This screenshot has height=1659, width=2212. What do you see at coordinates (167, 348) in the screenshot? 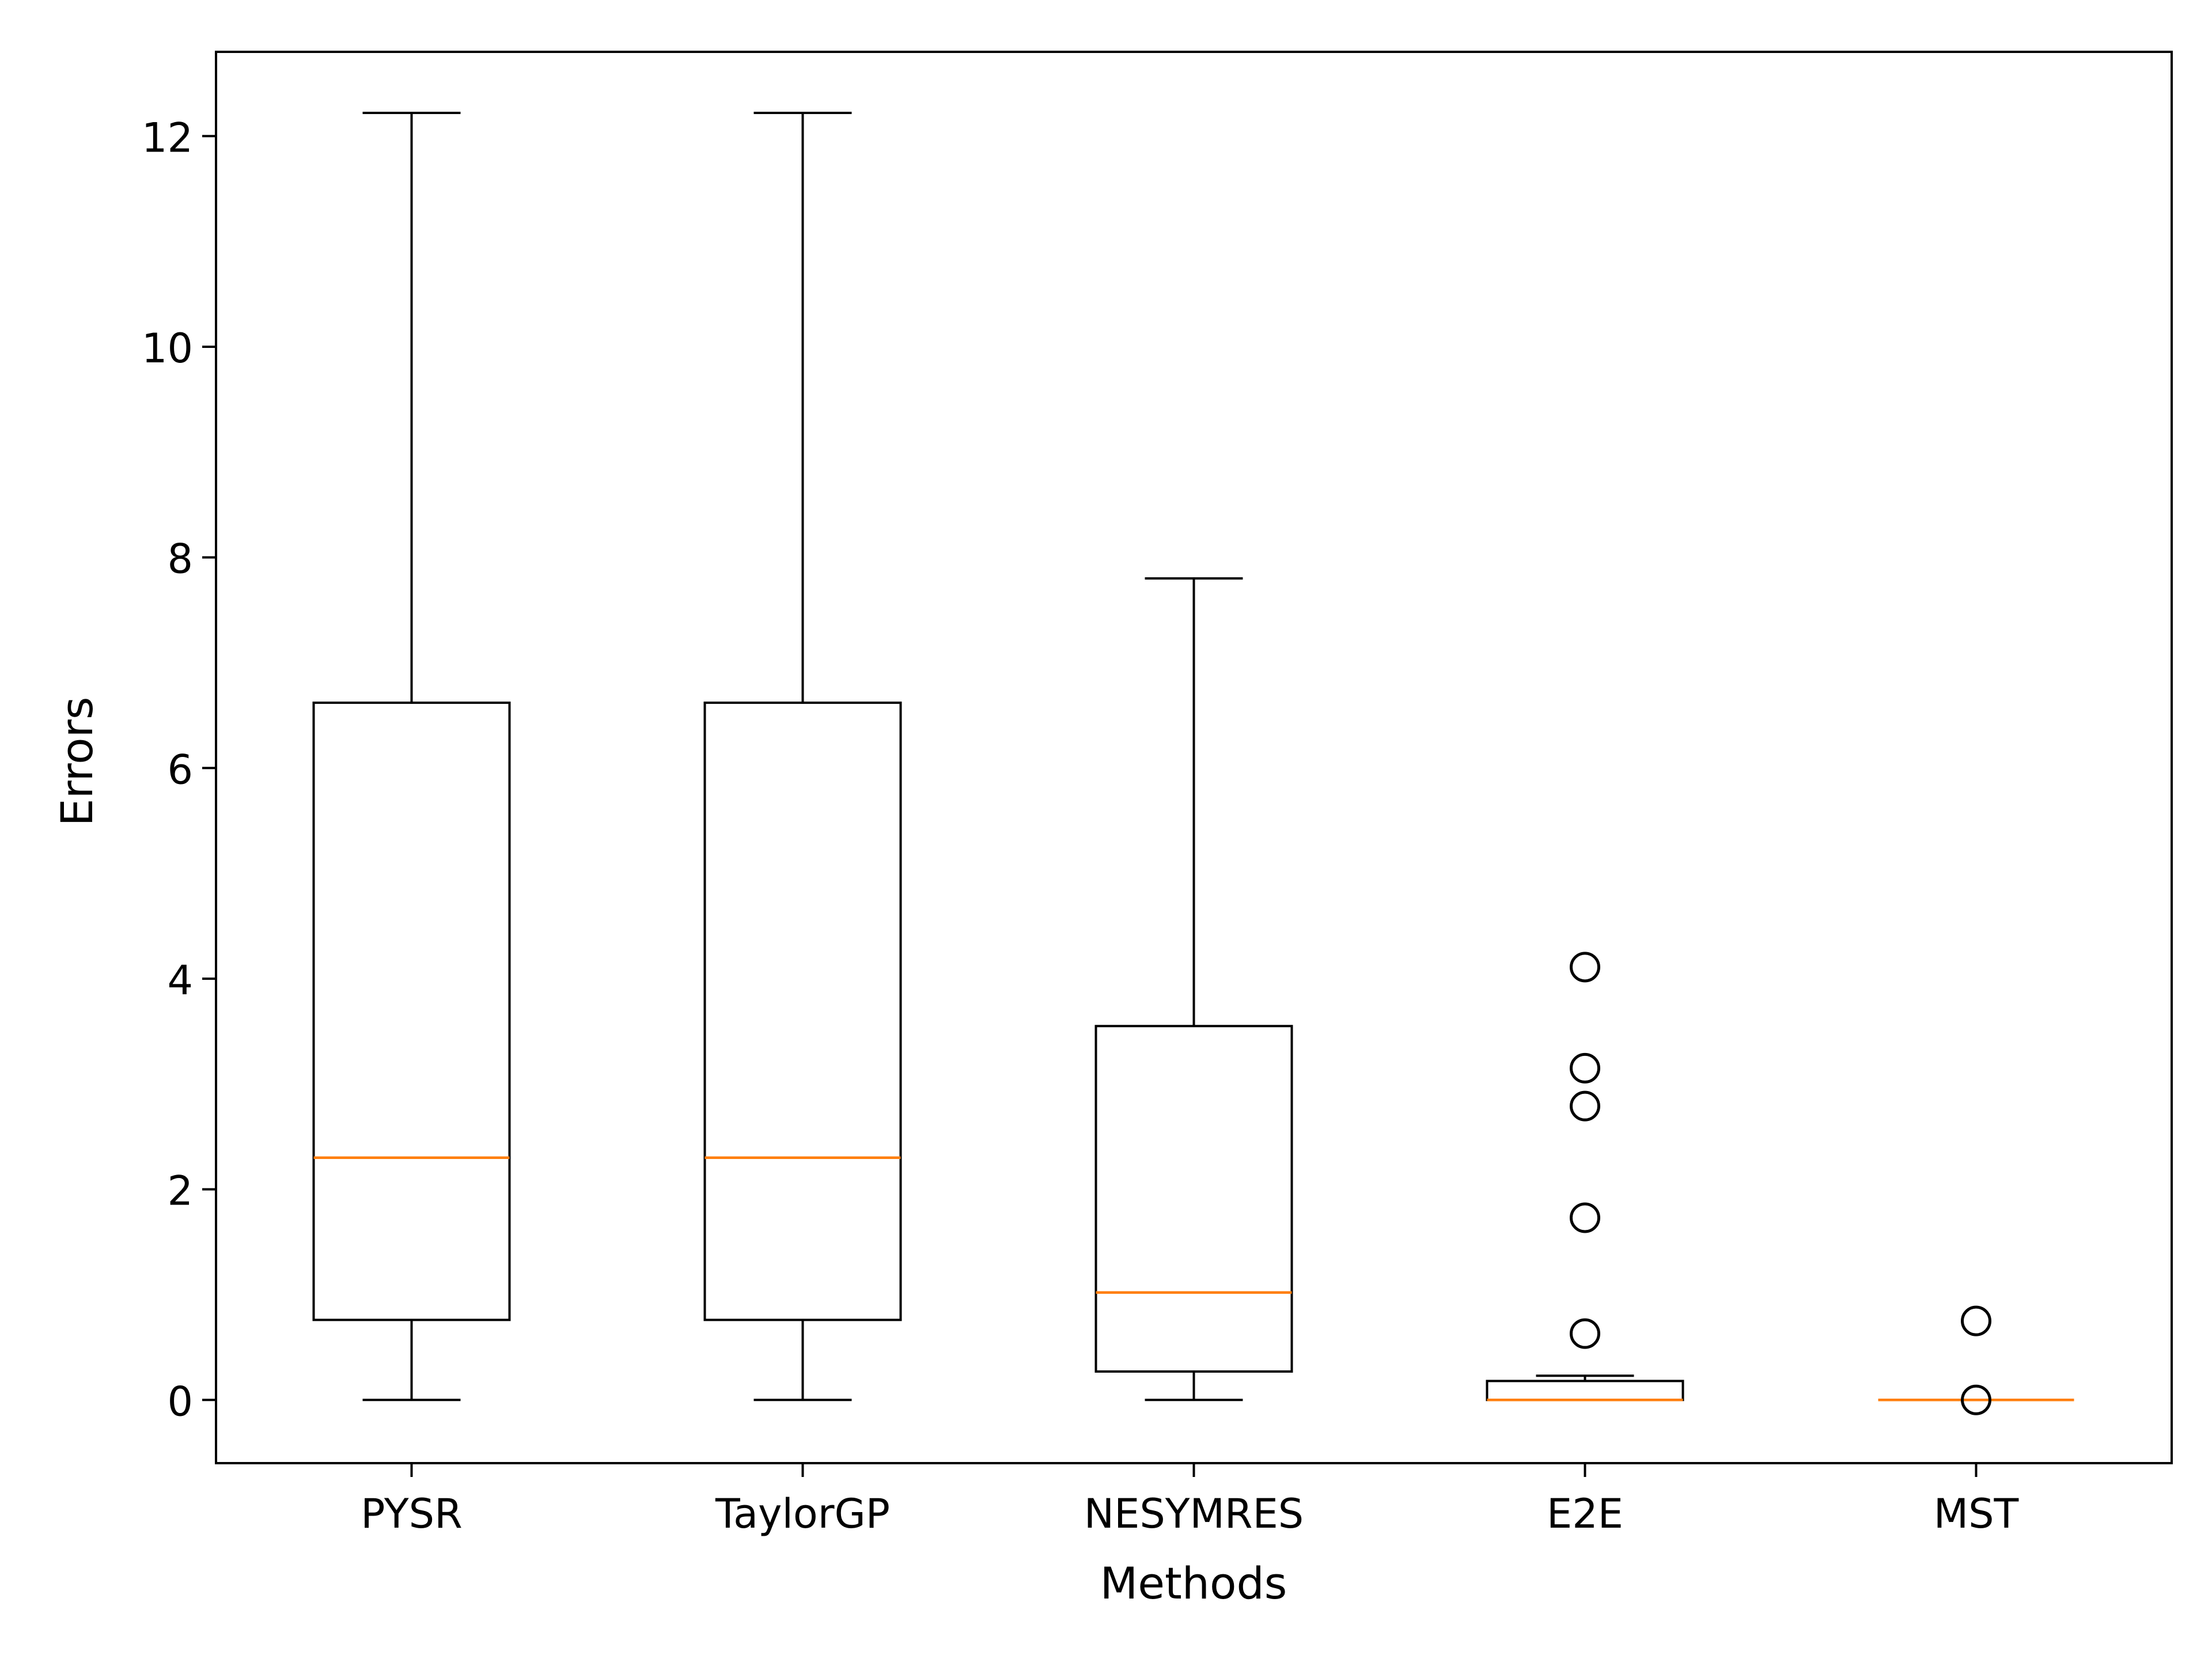
I see `y-tick-label: 10` at bounding box center [167, 348].